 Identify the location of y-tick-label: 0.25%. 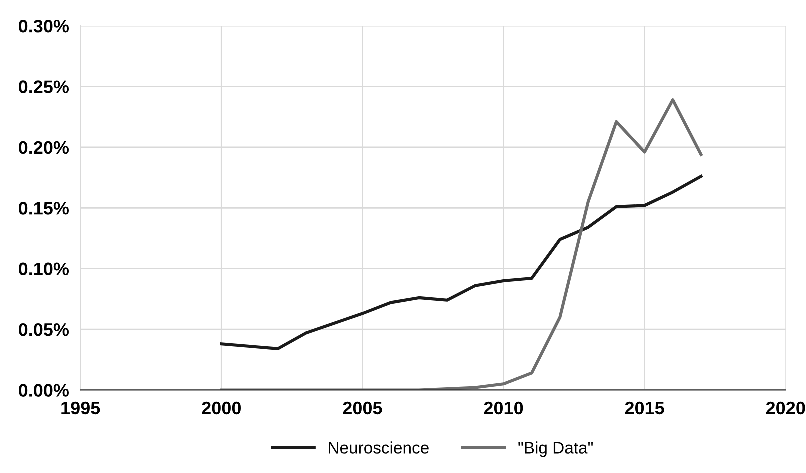
(44, 87).